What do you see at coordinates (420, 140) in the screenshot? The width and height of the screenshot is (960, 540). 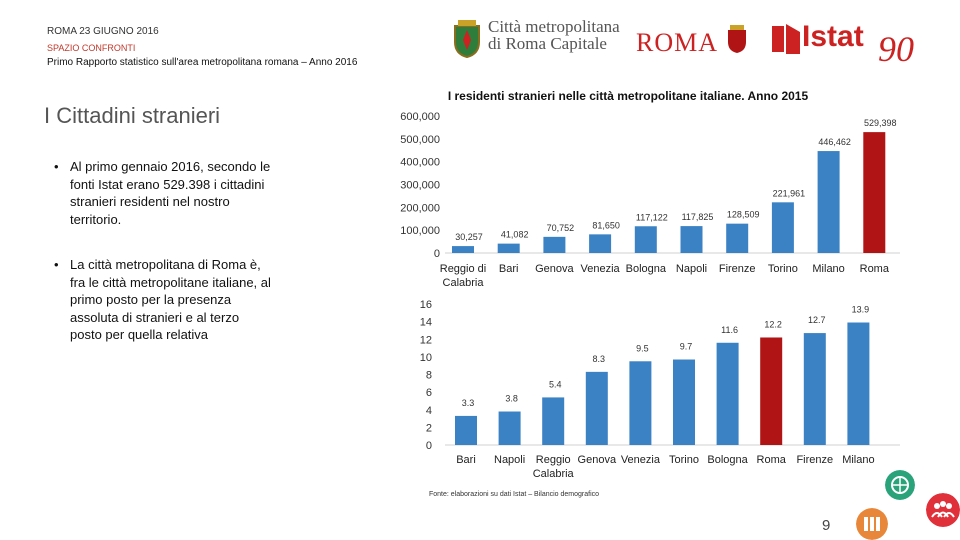 I see `y-tick-label: 500,000` at bounding box center [420, 140].